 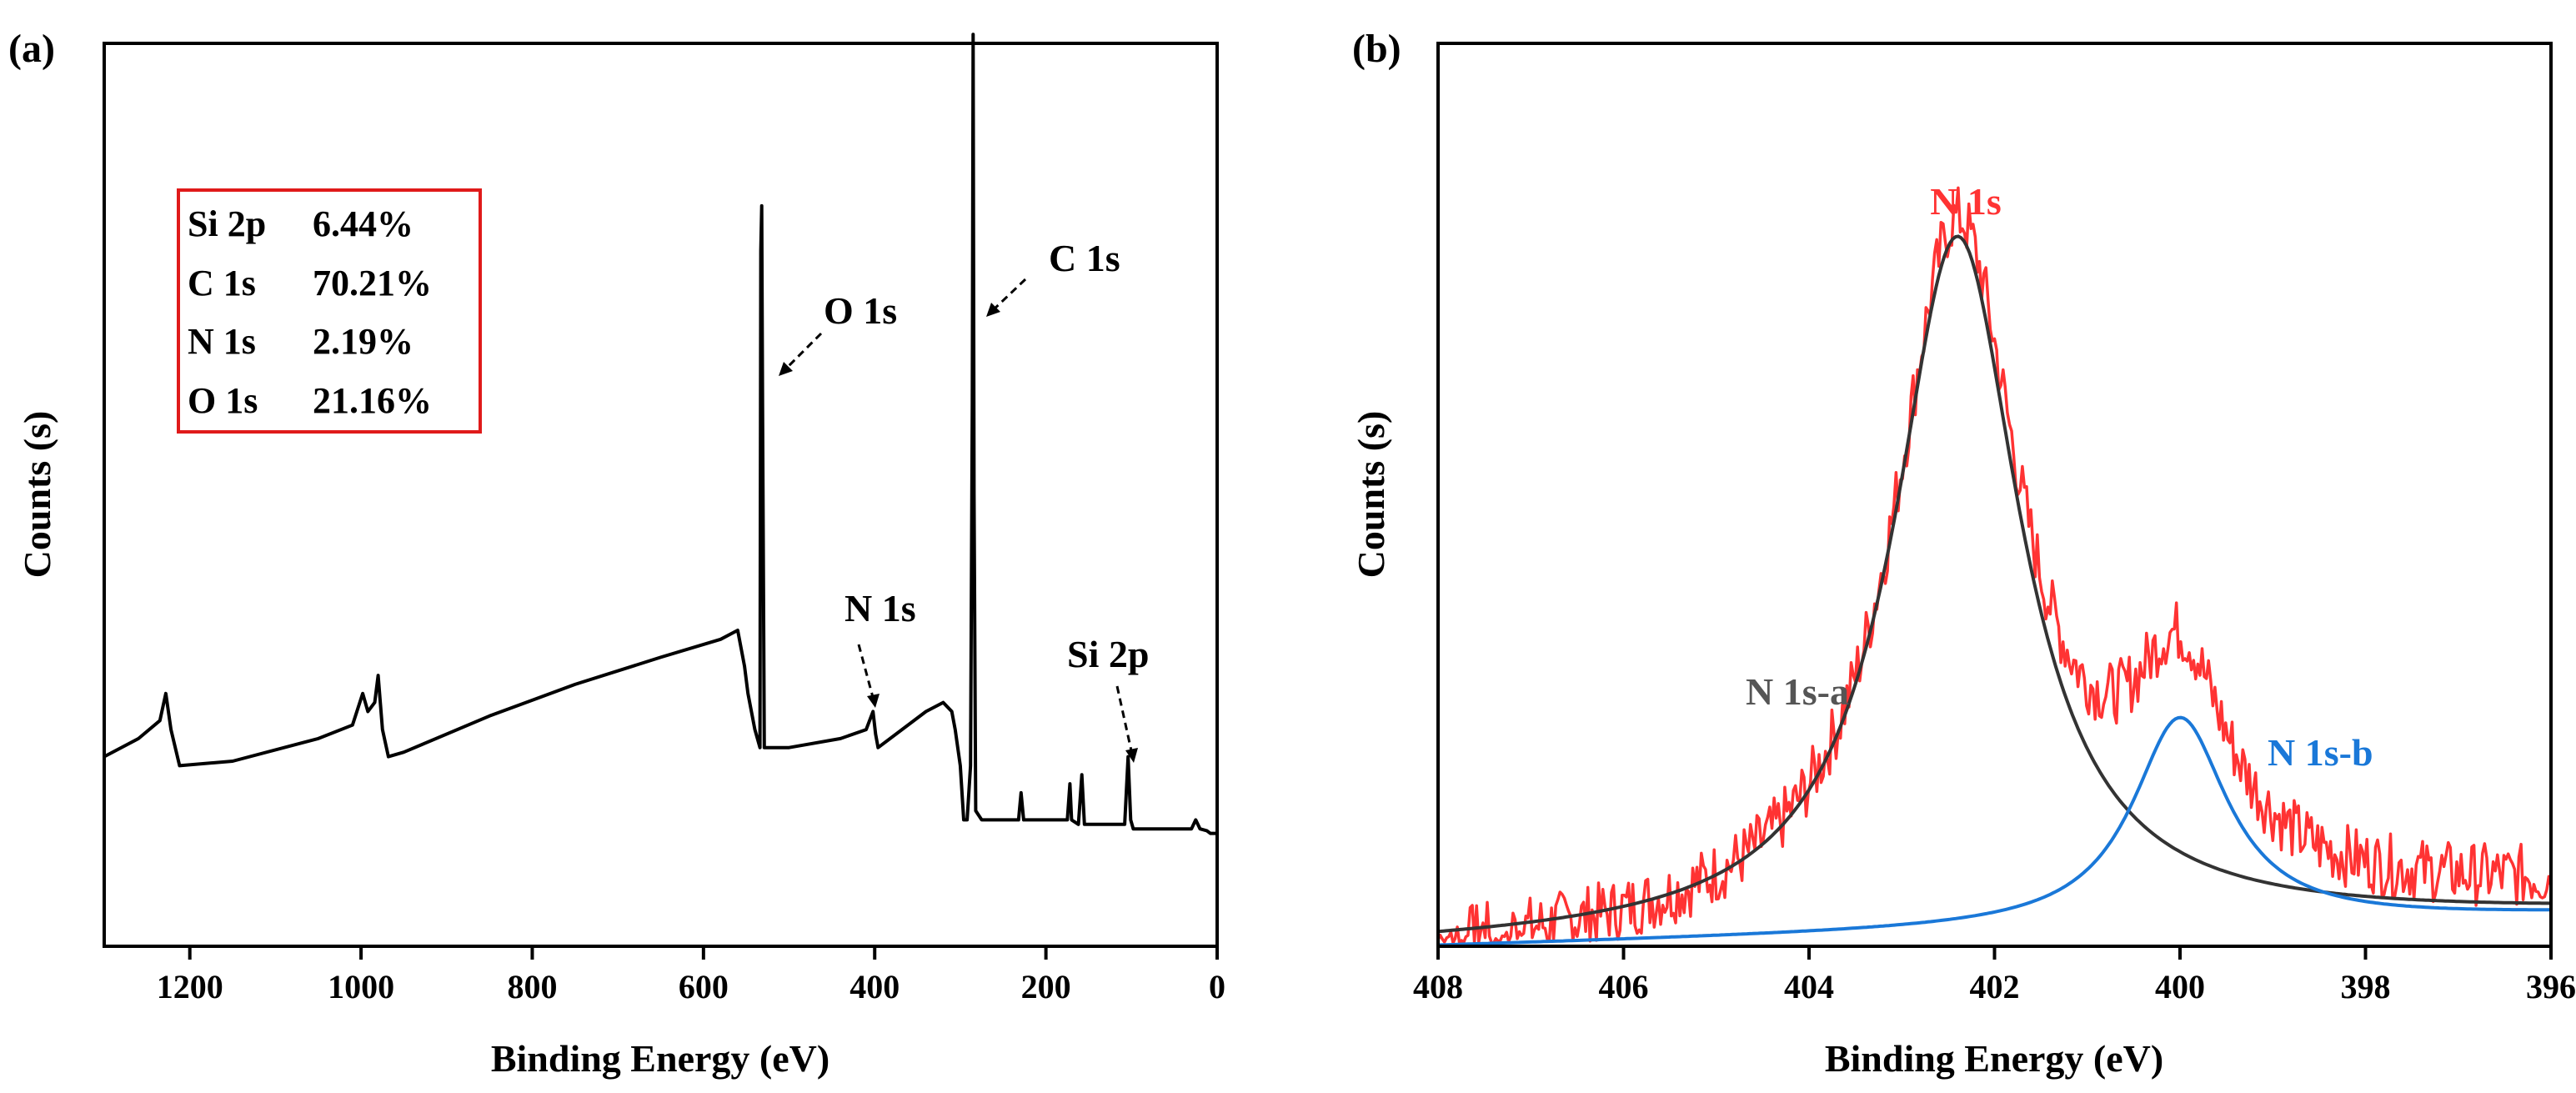 What do you see at coordinates (1046, 986) in the screenshot?
I see `x-tick-label: 200` at bounding box center [1046, 986].